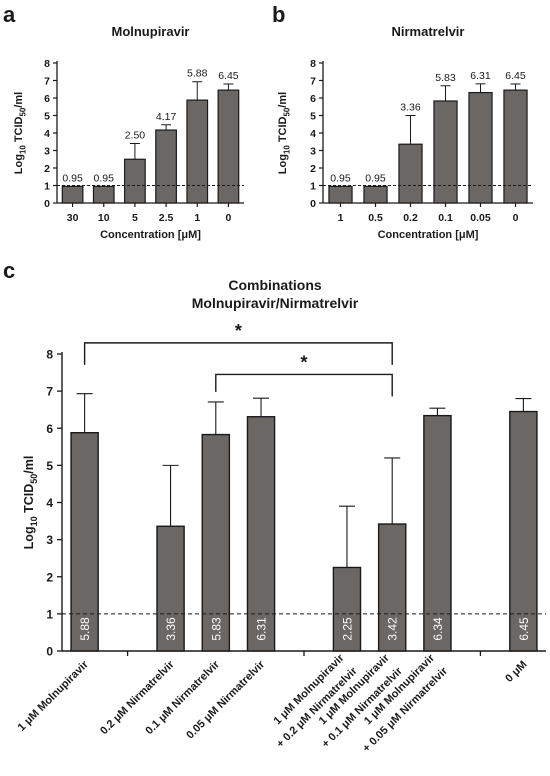 Image resolution: width=550 pixels, height=776 pixels. Describe the element at coordinates (9, 14) in the screenshot. I see `panel-label: a` at that location.